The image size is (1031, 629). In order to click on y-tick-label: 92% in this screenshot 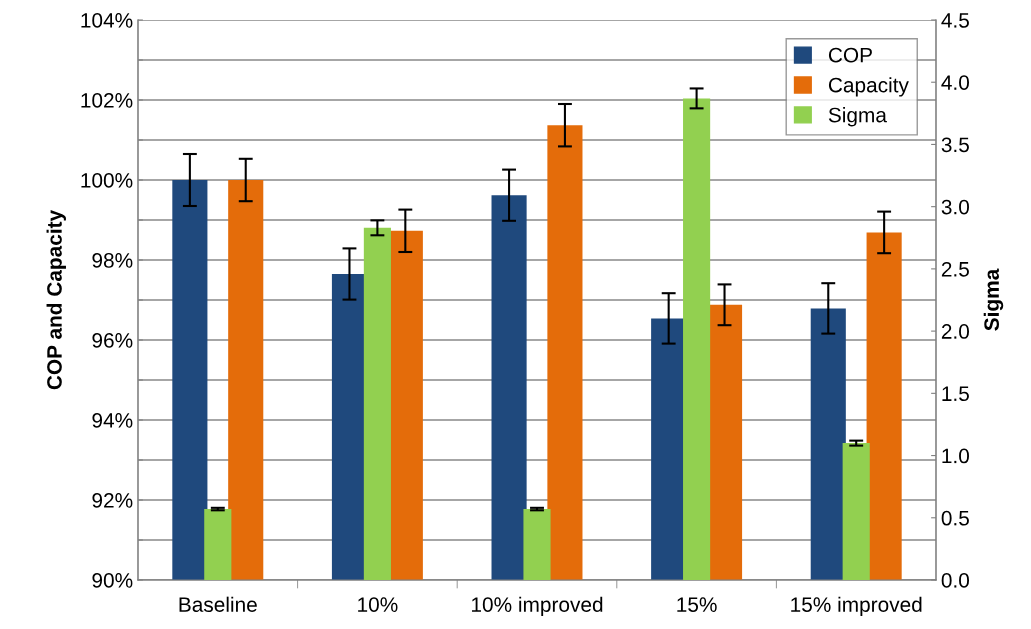, I will do `click(112, 500)`.